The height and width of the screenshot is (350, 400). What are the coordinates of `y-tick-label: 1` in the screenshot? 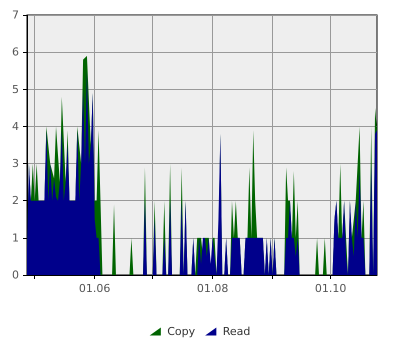 It's located at (15, 237).